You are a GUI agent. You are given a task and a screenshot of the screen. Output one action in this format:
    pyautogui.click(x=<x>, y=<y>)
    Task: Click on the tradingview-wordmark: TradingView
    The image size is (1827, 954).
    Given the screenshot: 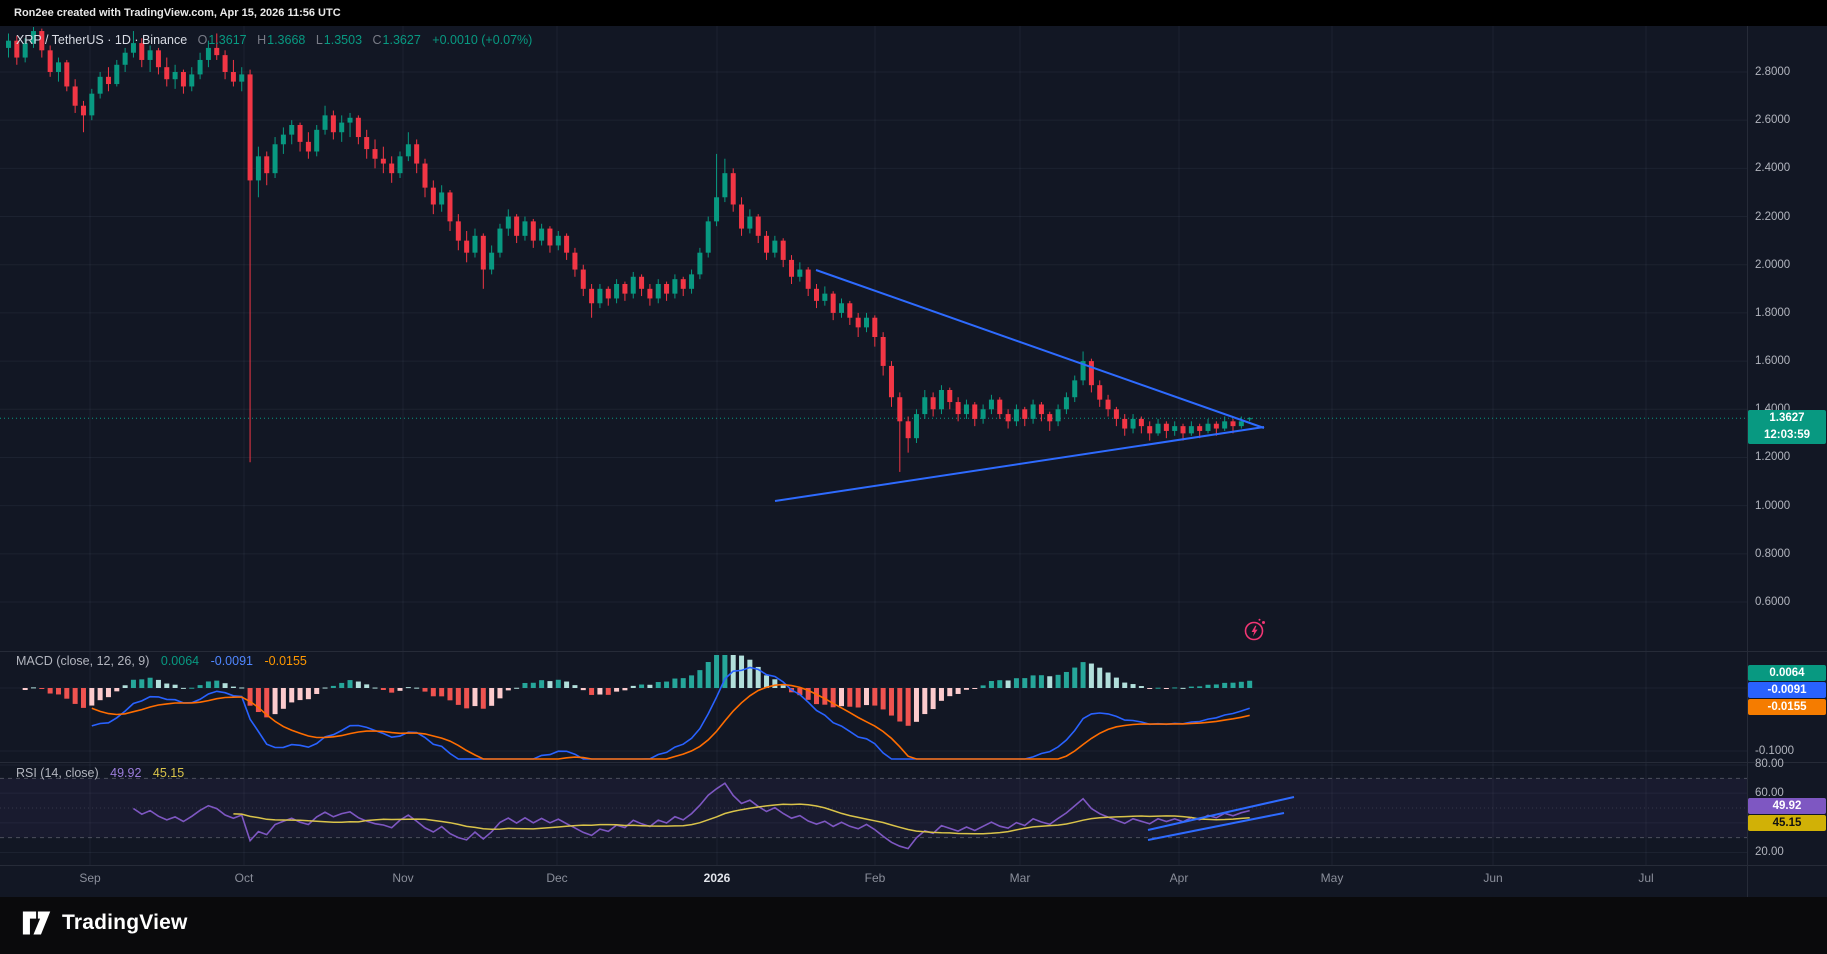 What is the action you would take?
    pyautogui.click(x=125, y=922)
    